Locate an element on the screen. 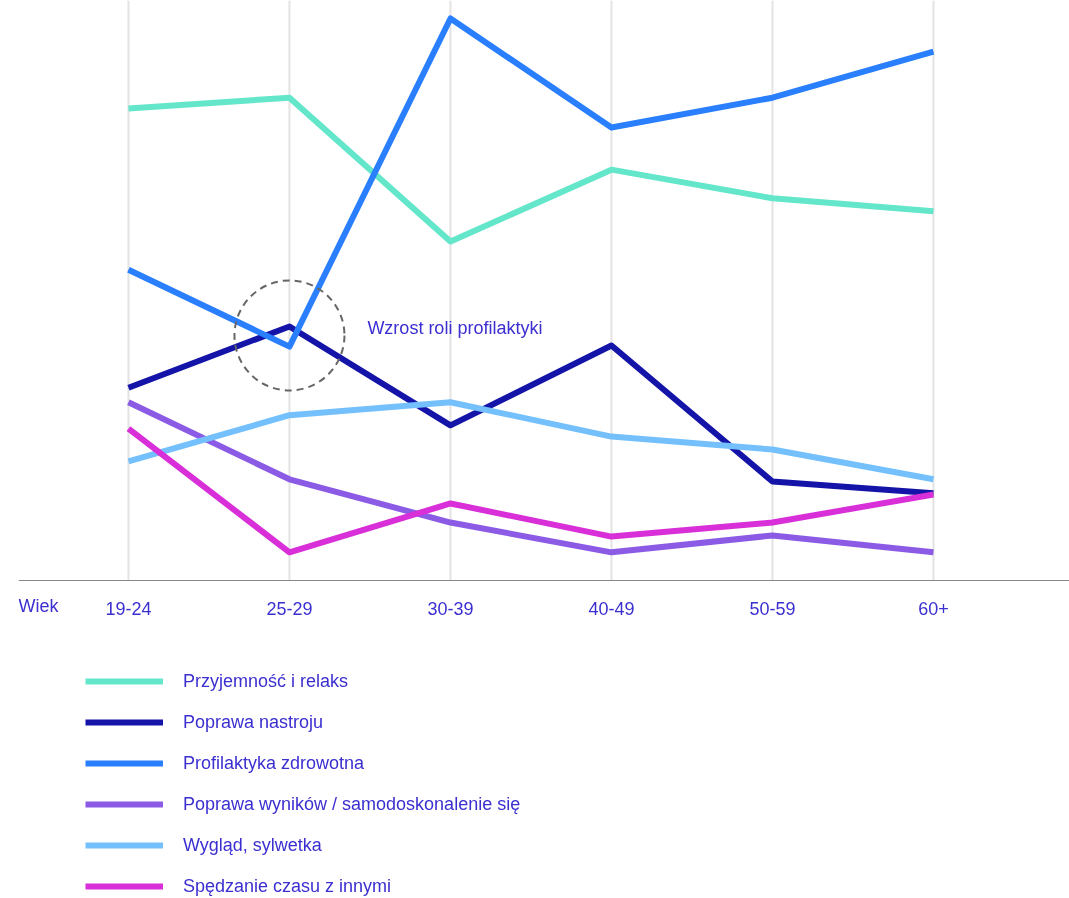 The width and height of the screenshot is (1069, 898). x-axis-title: Wiek is located at coordinates (39, 606).